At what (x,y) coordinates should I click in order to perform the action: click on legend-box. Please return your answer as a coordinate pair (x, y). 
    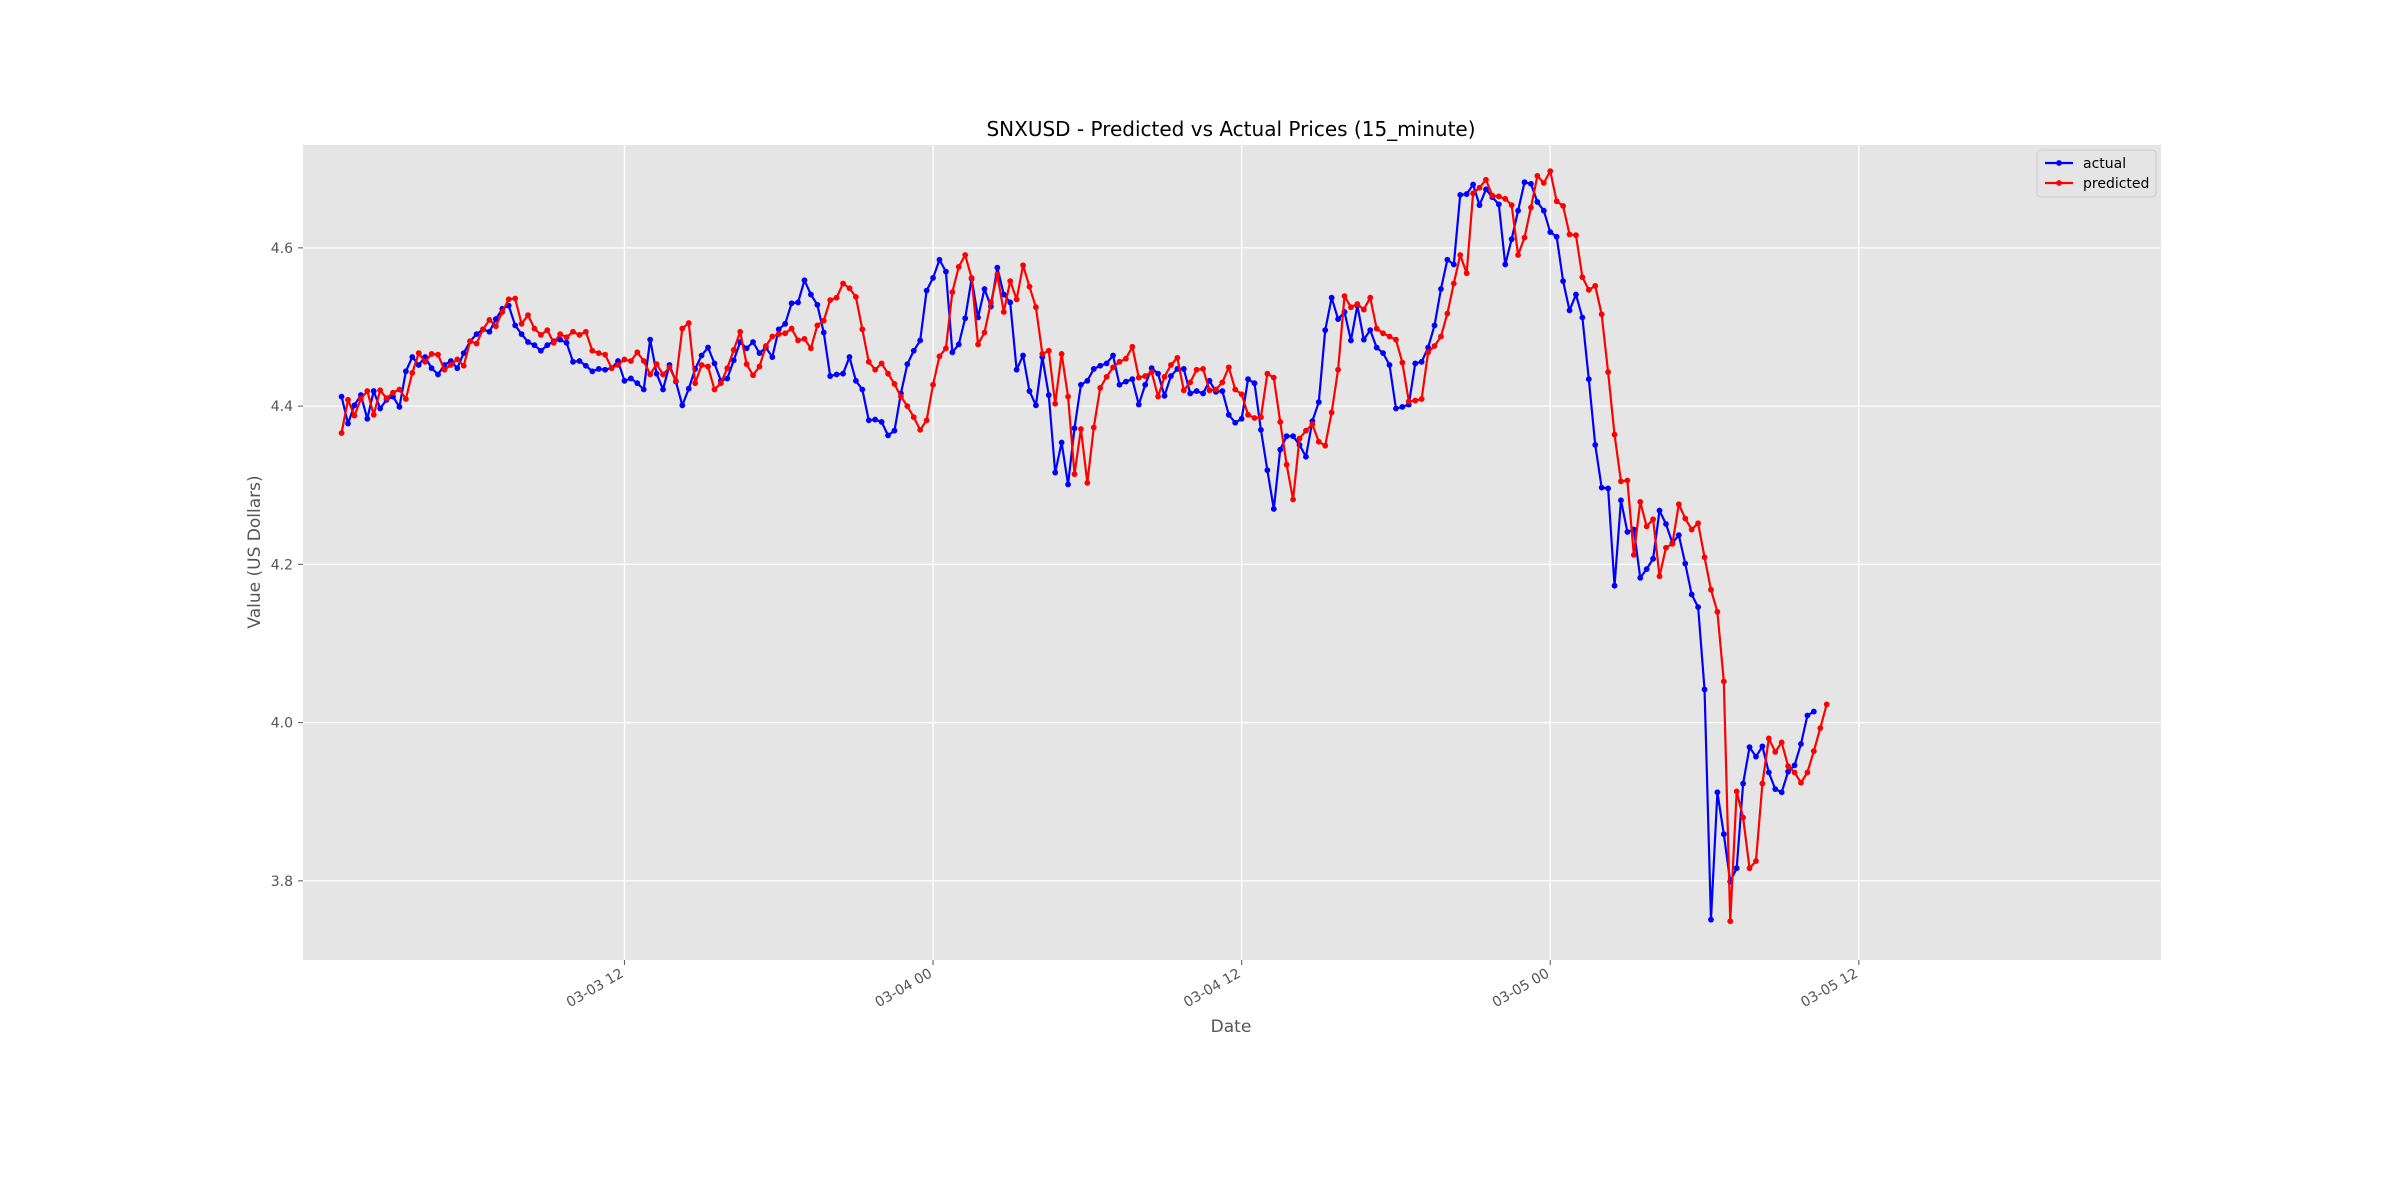
    Looking at the image, I should click on (2096, 173).